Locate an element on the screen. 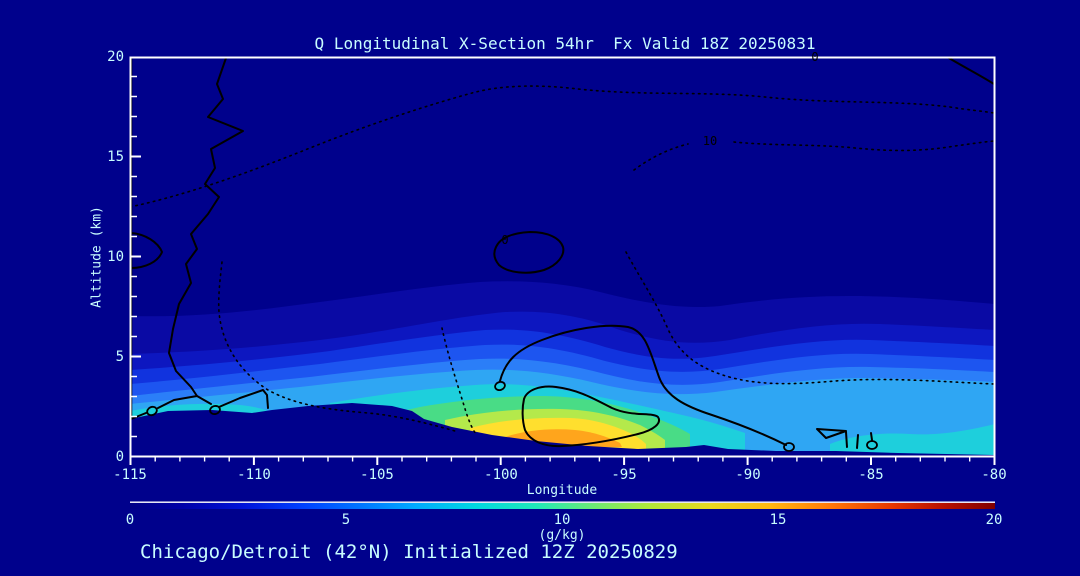 The width and height of the screenshot is (1080, 576). colorbar-tick-15: 15 is located at coordinates (778, 520).